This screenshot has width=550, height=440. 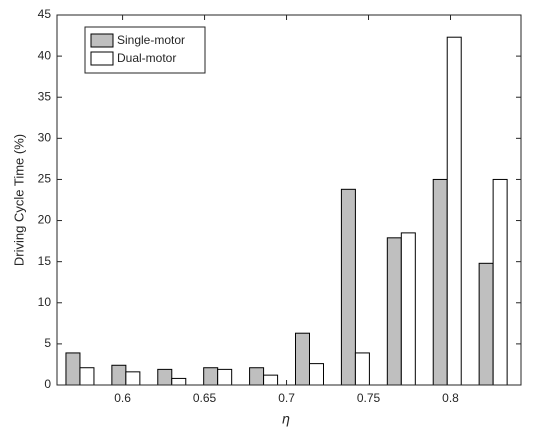 I want to click on y-tick-label: 25, so click(x=45, y=179).